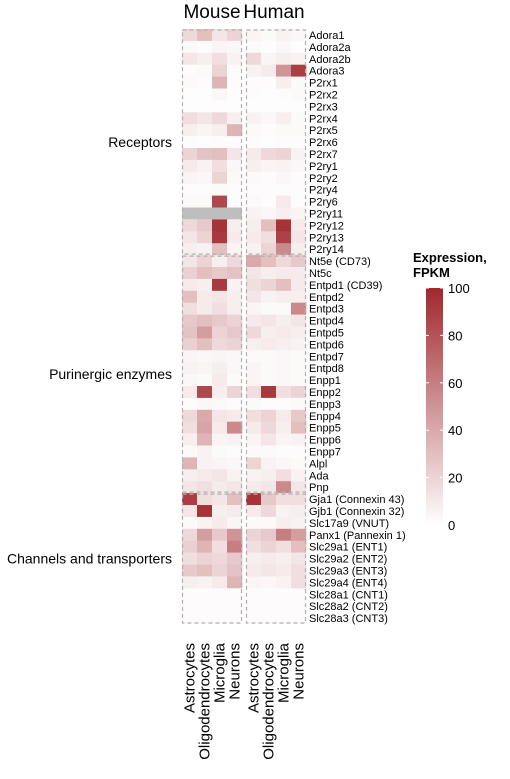 The image size is (510, 779). Describe the element at coordinates (325, 417) in the screenshot. I see `gene-label: Enpp4` at that location.